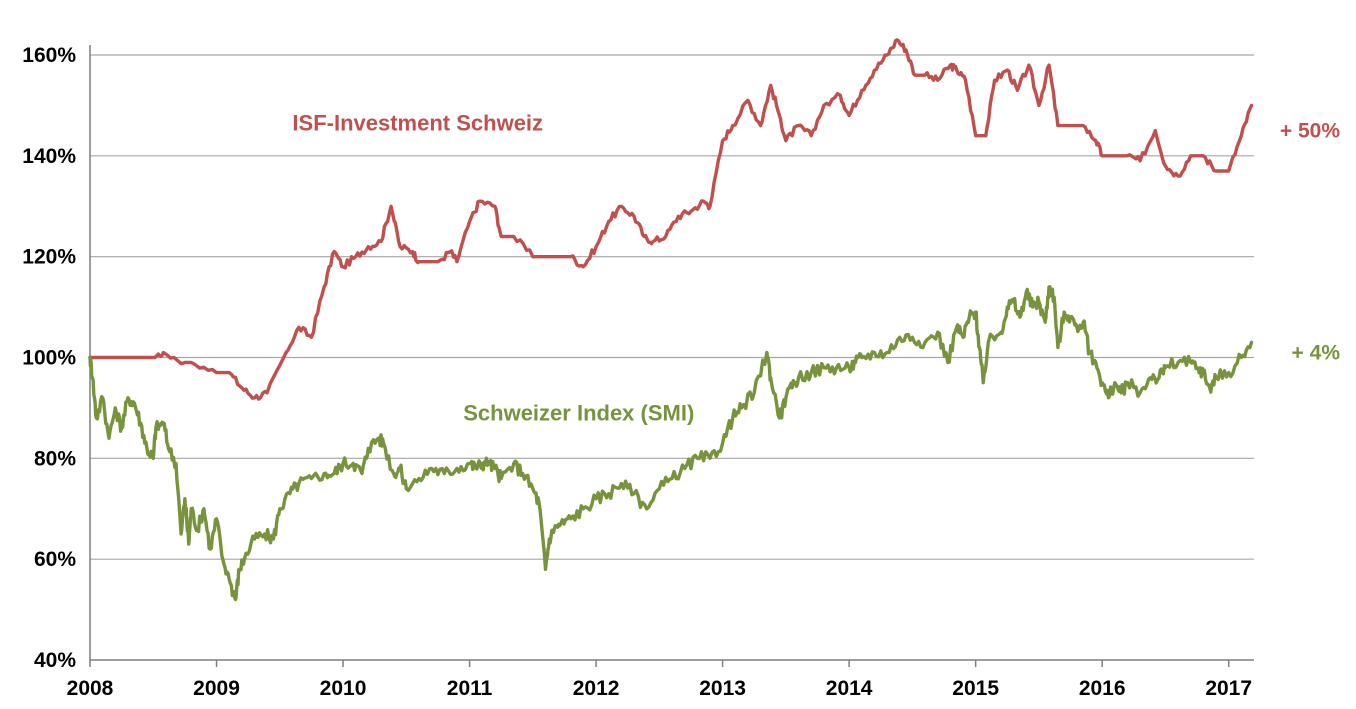  What do you see at coordinates (49, 358) in the screenshot?
I see `y-tick-label: 100%` at bounding box center [49, 358].